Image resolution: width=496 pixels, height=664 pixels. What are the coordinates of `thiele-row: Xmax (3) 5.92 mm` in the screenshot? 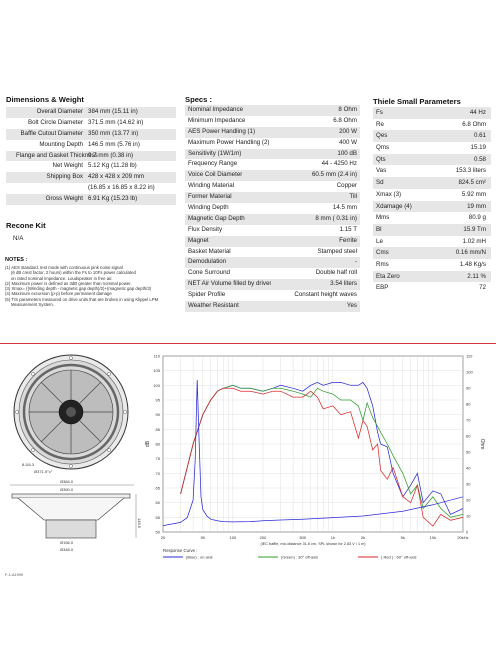 It's located at (432, 195).